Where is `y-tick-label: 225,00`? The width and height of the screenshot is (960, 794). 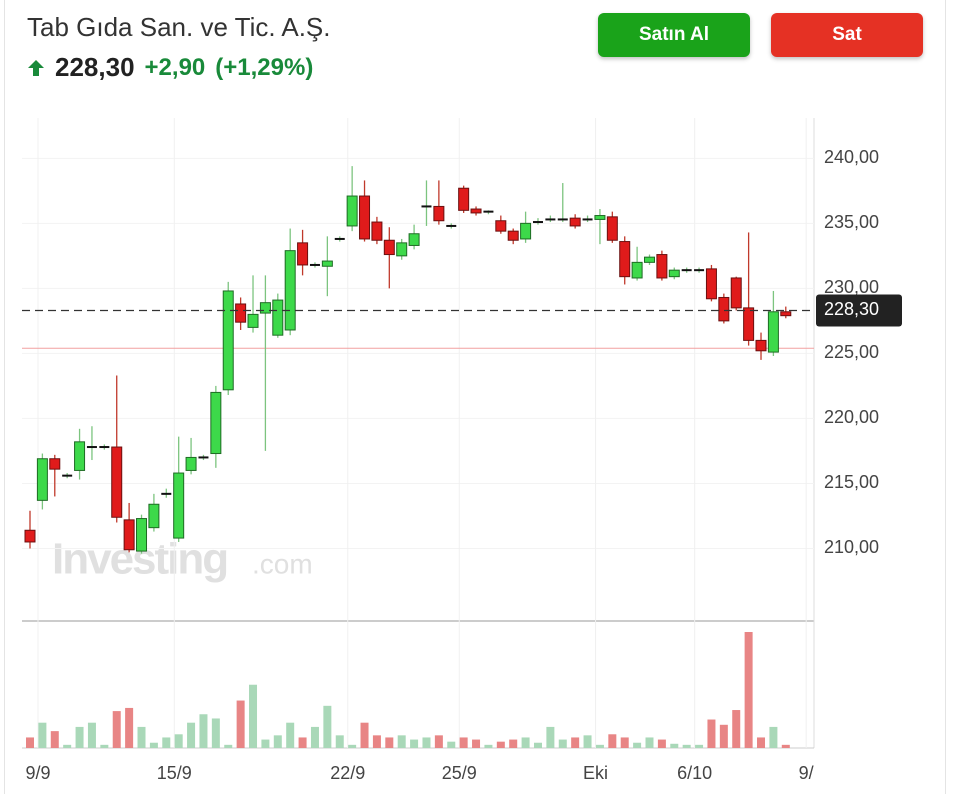 y-tick-label: 225,00 is located at coordinates (851, 352).